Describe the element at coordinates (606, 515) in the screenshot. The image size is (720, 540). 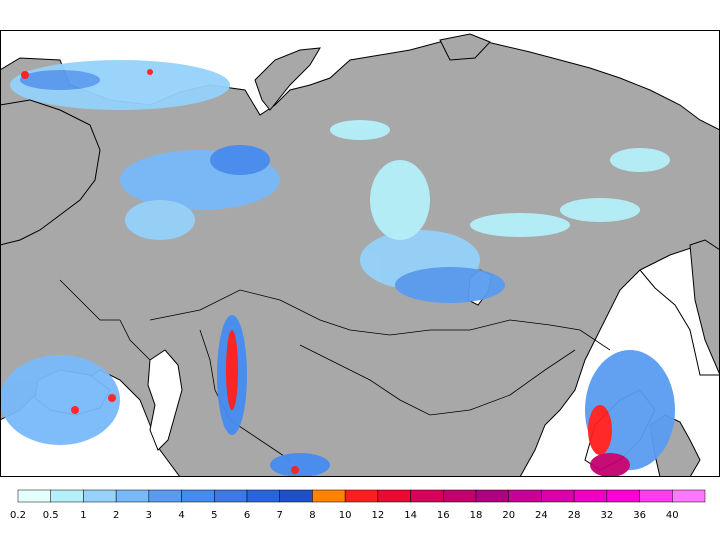
I see `legend-label-32: 32` at that location.